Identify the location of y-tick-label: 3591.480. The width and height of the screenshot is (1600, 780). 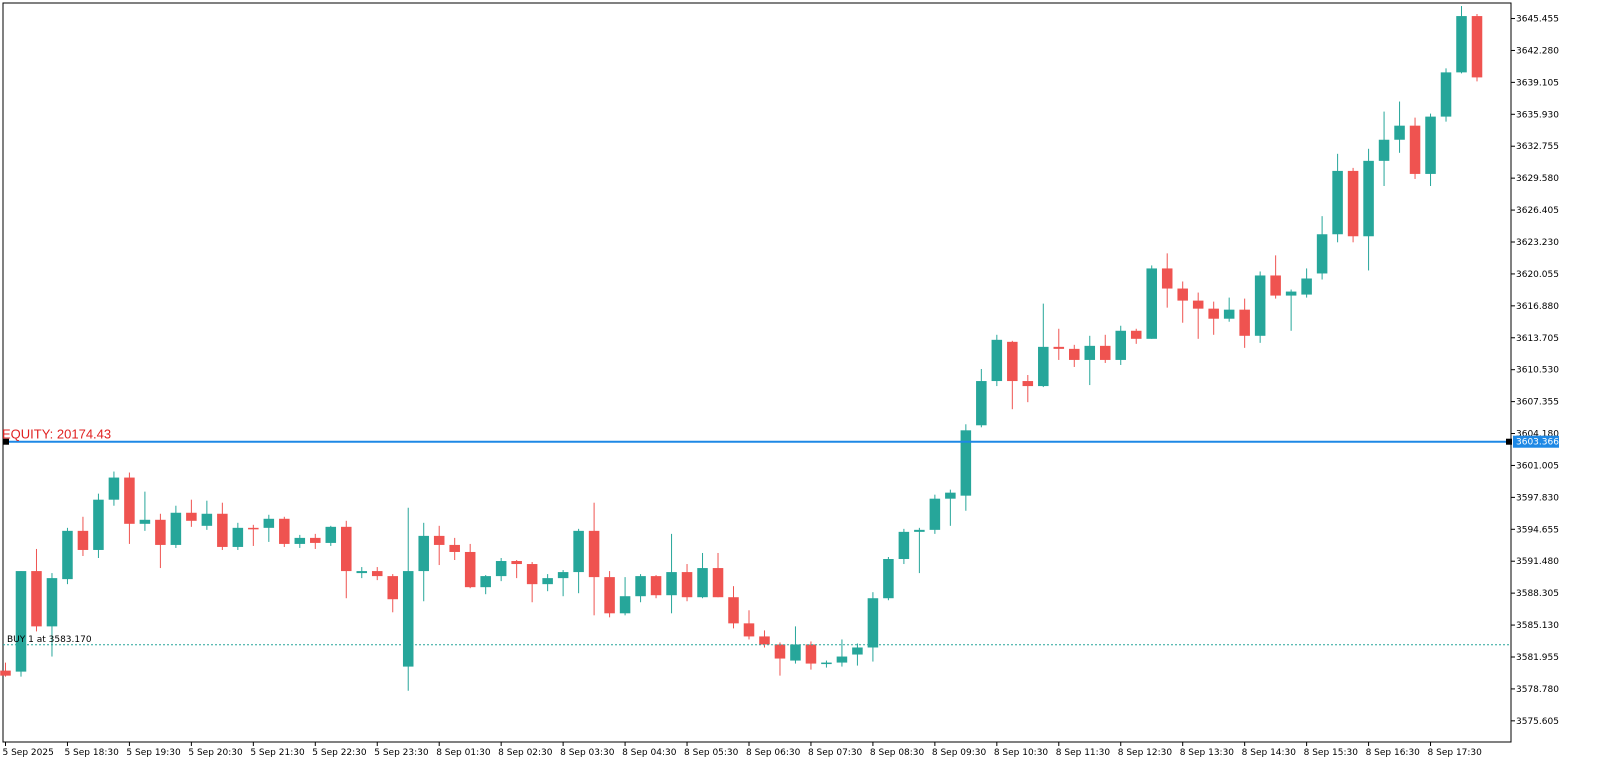
(1537, 562).